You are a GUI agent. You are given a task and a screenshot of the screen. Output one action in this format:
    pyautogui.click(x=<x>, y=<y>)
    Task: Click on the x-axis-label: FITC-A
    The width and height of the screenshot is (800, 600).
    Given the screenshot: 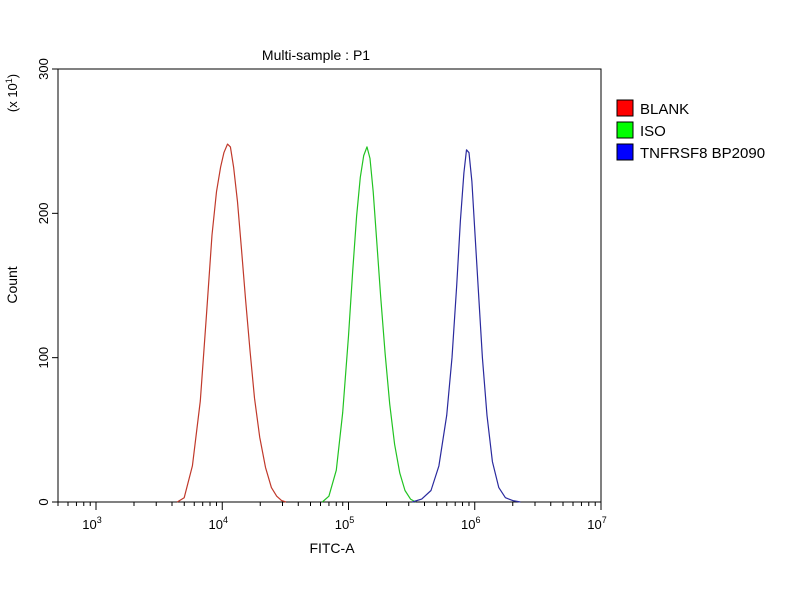 What is the action you would take?
    pyautogui.click(x=332, y=548)
    